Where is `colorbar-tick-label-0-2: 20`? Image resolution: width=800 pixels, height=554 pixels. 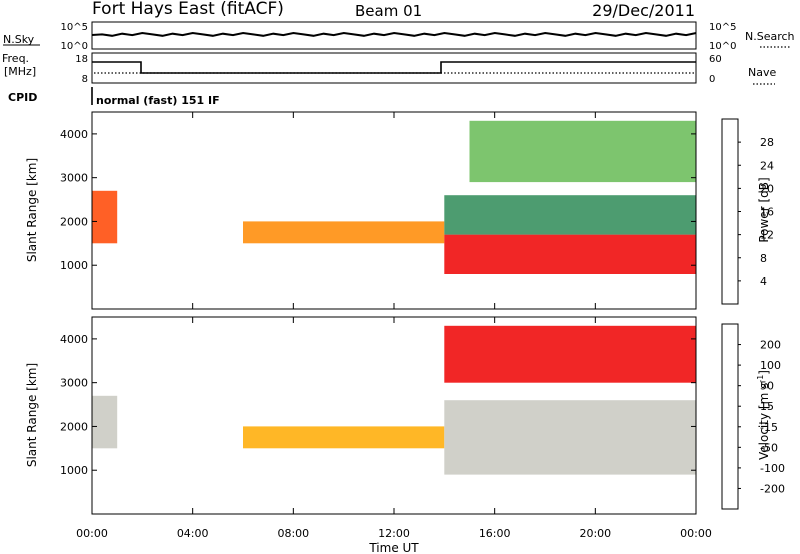
colorbar-tick-label-0-2: 20 is located at coordinates (767, 188).